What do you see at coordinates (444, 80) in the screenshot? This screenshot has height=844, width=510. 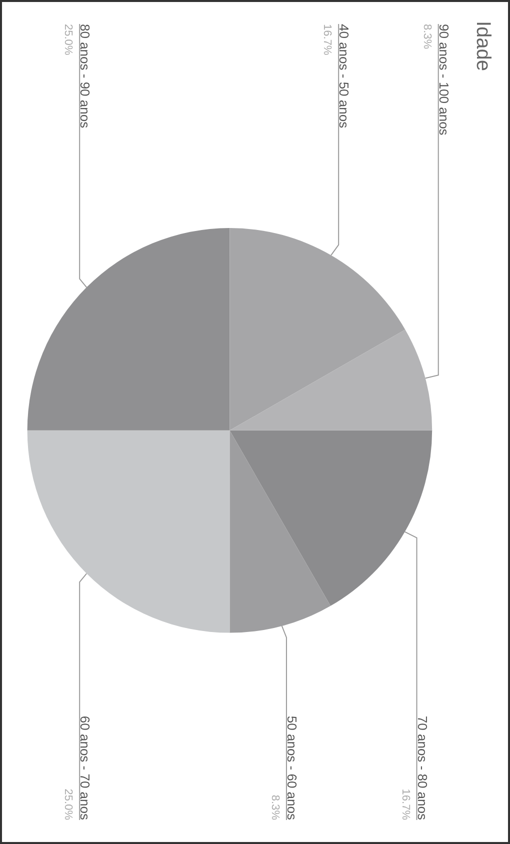 I see `slice-label: 90 anos - 100 anos` at bounding box center [444, 80].